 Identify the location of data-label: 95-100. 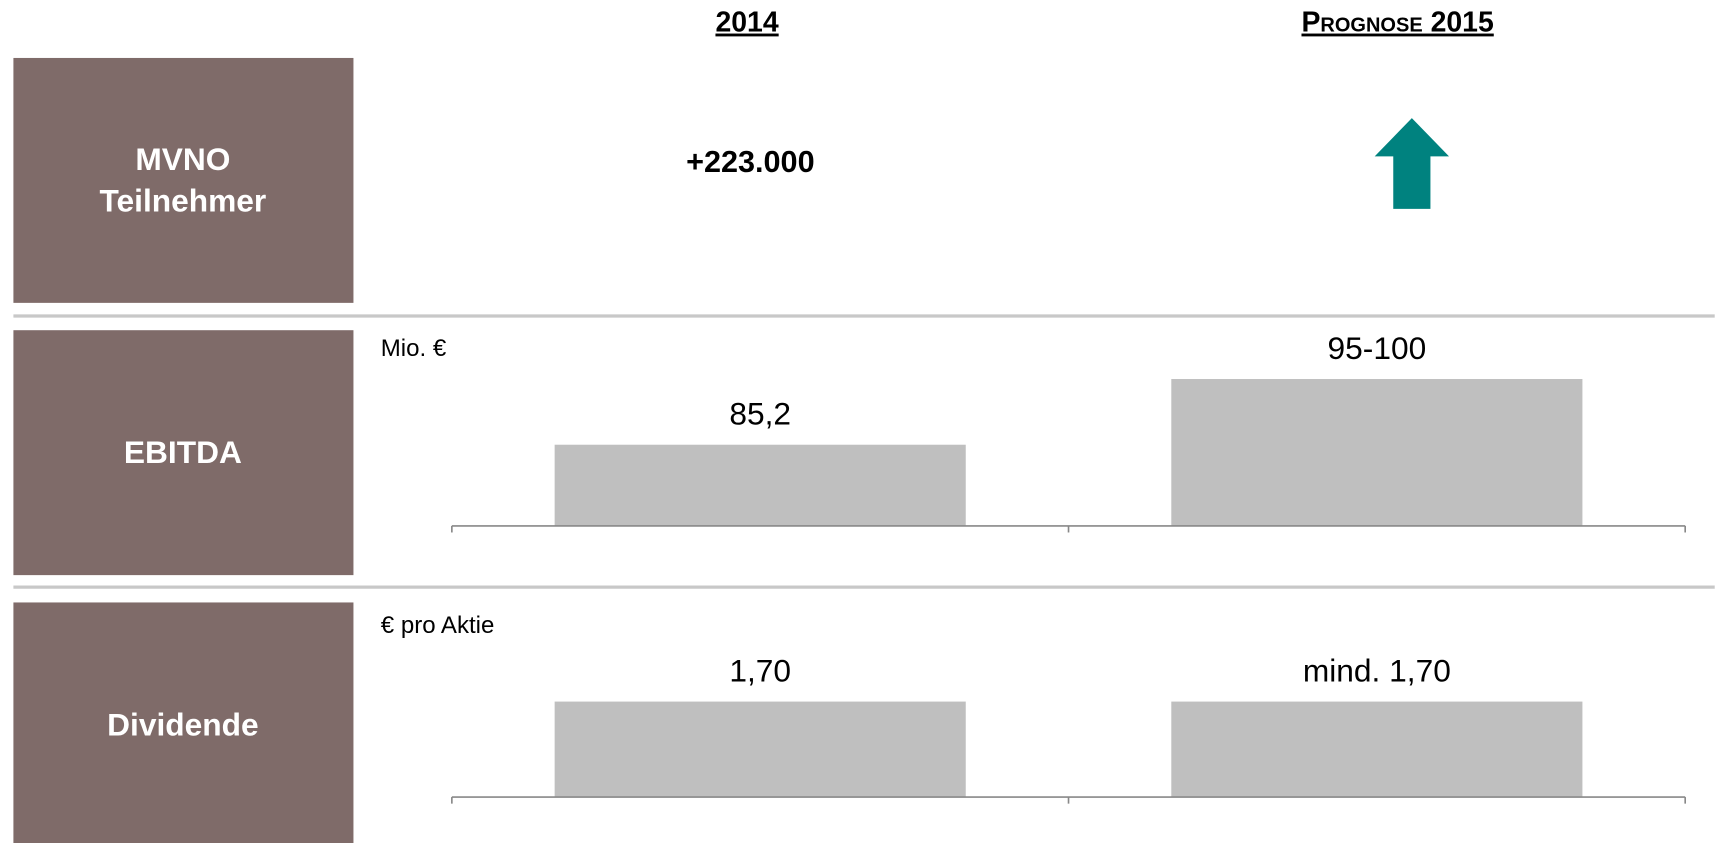
(1377, 348).